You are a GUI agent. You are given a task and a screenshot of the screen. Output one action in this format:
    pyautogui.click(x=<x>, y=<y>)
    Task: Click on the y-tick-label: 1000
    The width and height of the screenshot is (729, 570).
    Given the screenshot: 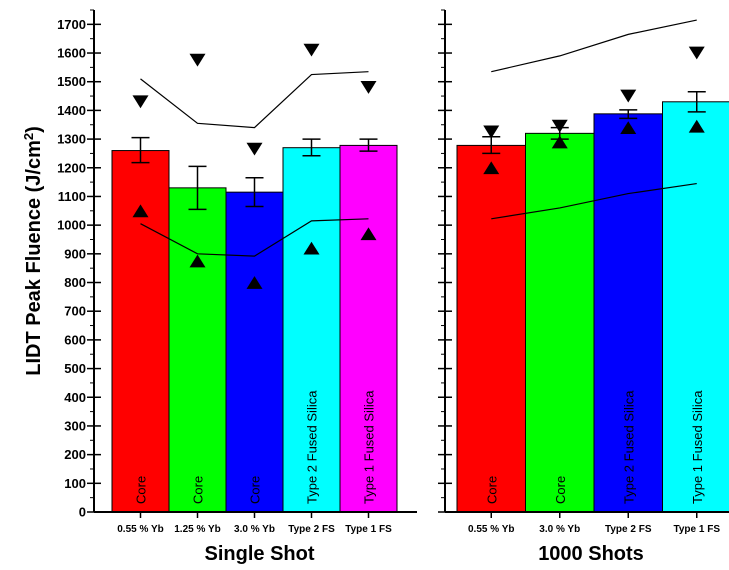 What is the action you would take?
    pyautogui.click(x=71, y=225)
    